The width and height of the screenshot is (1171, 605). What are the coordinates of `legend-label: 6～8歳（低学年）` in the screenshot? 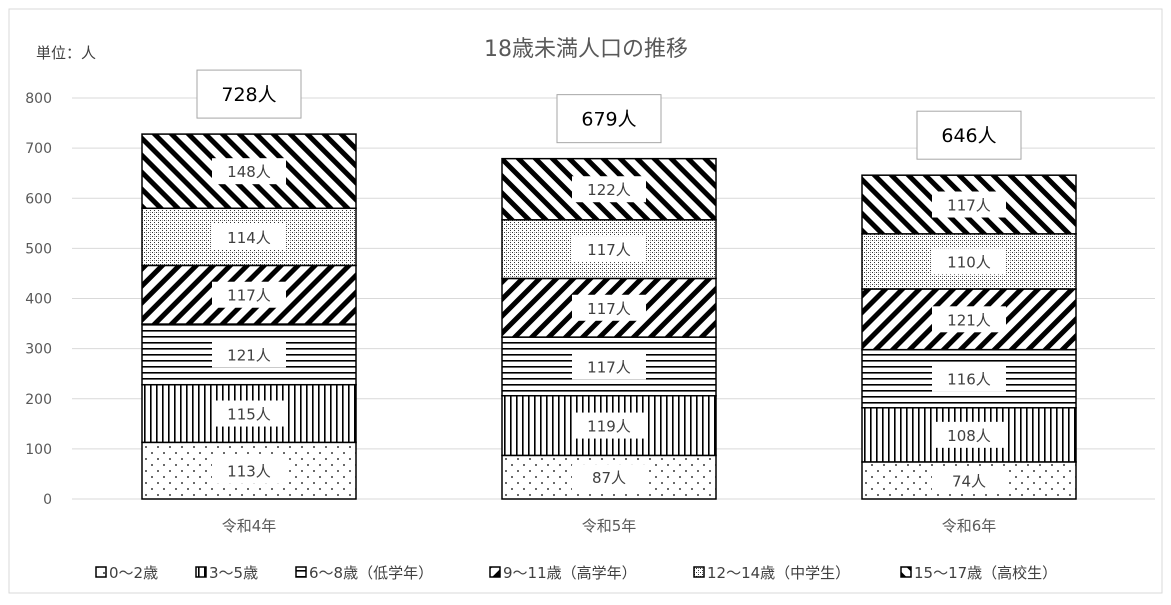 It's located at (371, 573).